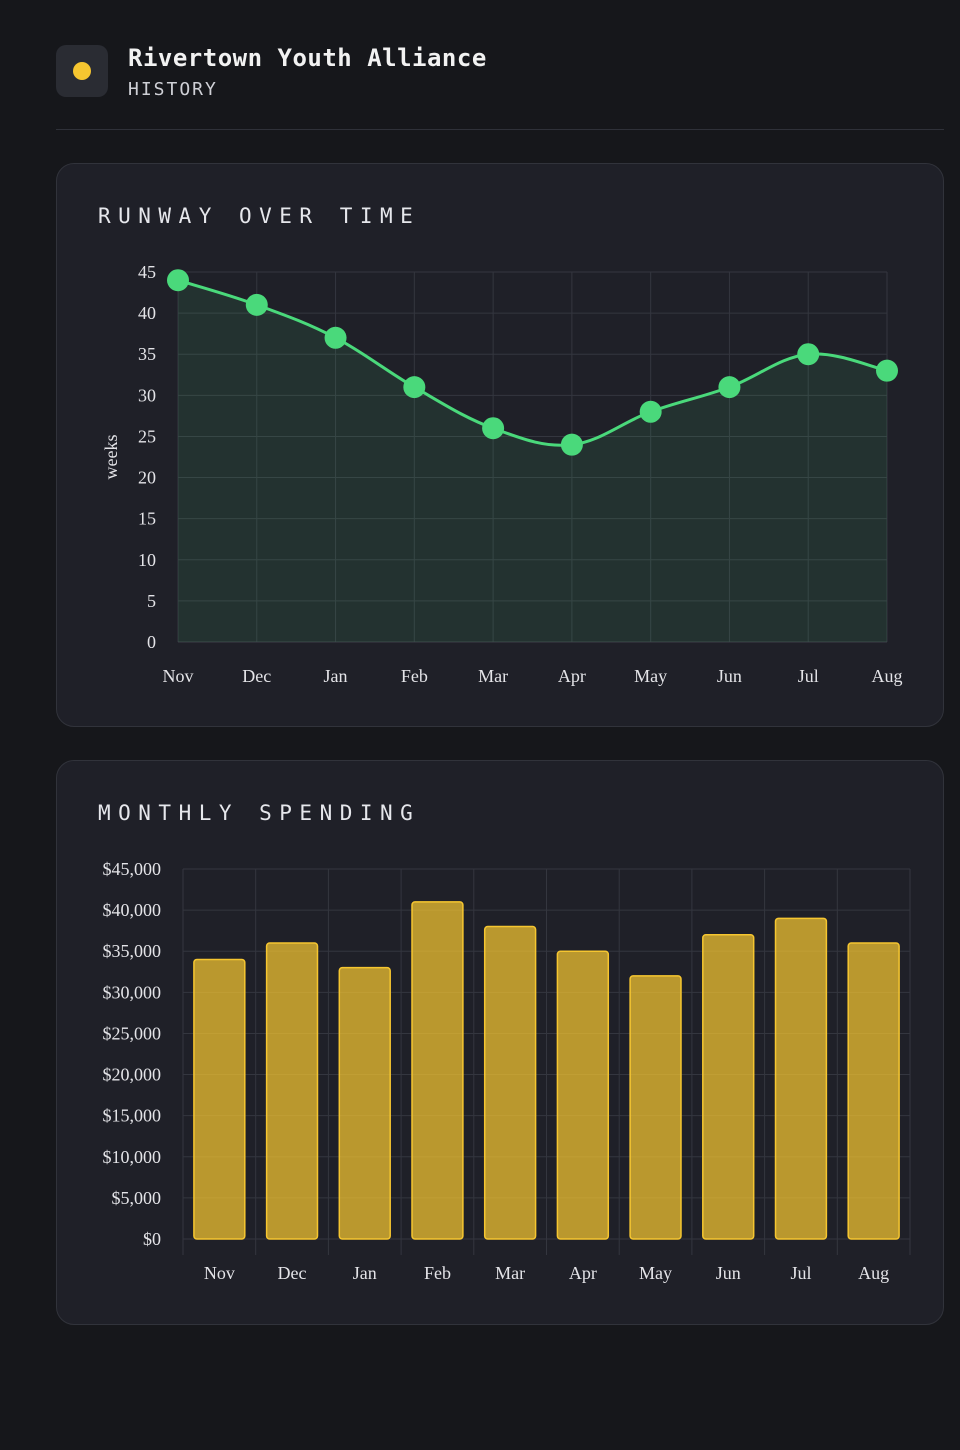 The height and width of the screenshot is (1450, 960). I want to click on y-tick-label: 35, so click(147, 354).